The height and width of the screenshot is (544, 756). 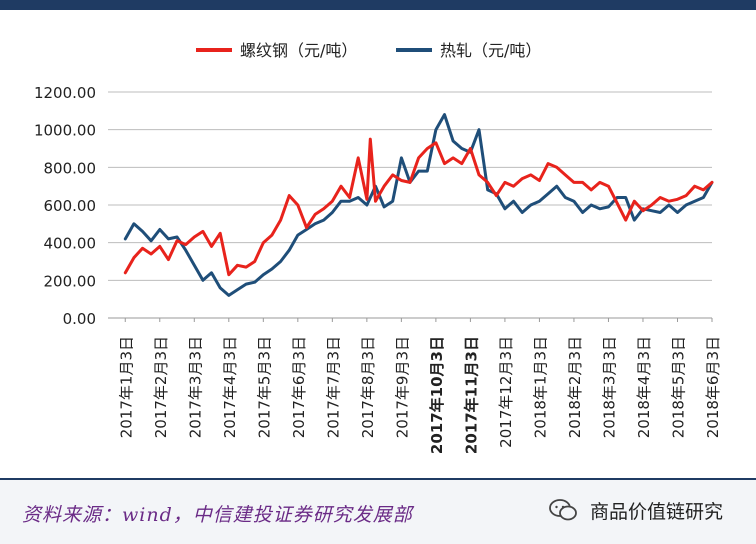 I want to click on x-tick-label: 2017年9月3日, so click(x=402, y=387).